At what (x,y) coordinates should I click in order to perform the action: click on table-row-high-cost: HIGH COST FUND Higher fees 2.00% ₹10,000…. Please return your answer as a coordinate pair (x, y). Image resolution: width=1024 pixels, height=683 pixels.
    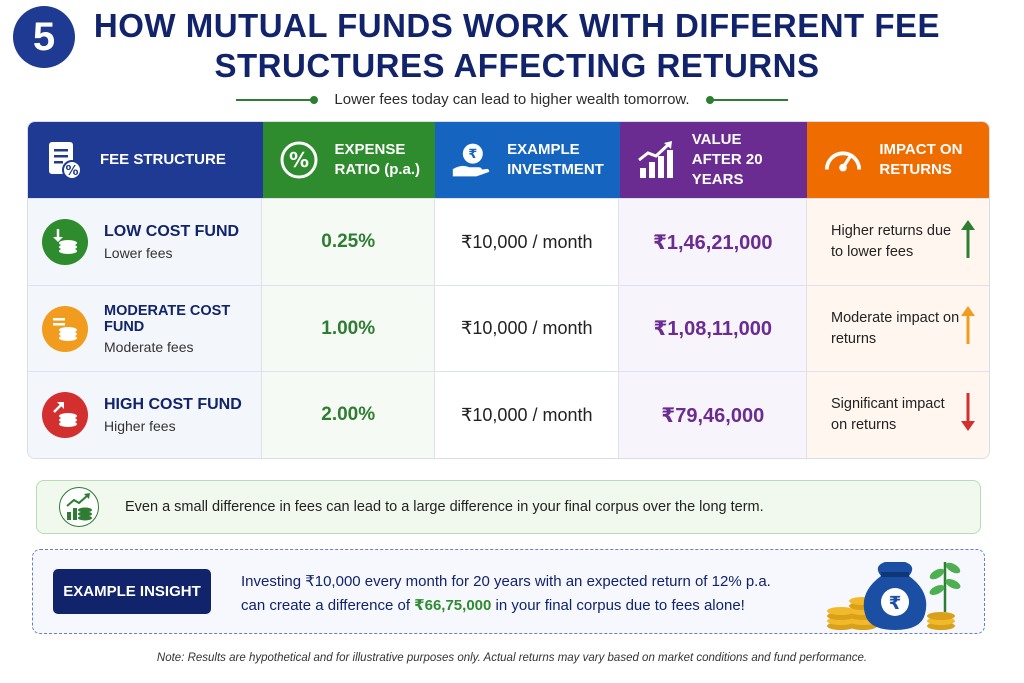
    Looking at the image, I should click on (508, 414).